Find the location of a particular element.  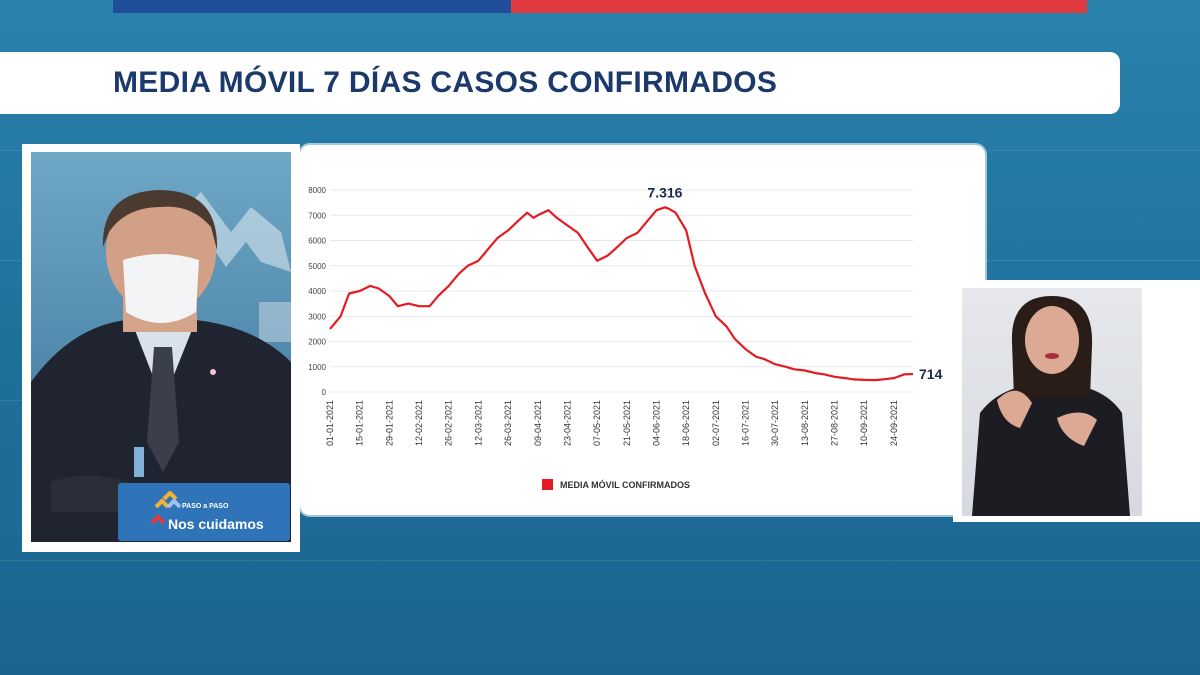

x-tick-label: 29-01-2021 is located at coordinates (389, 423).